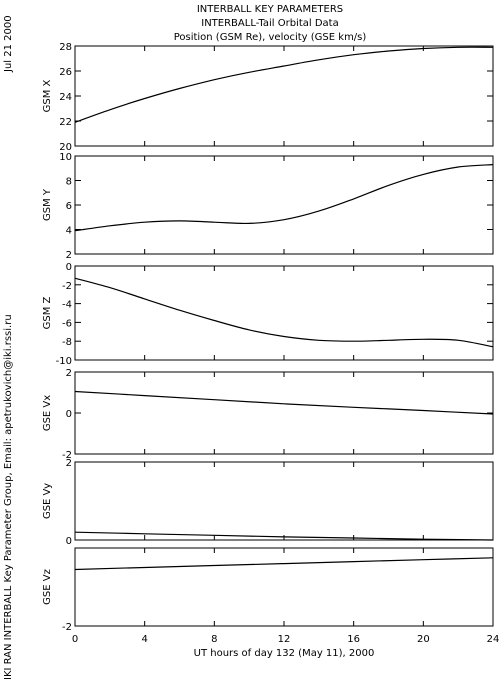  I want to click on y-tick-label: 20, so click(65, 147).